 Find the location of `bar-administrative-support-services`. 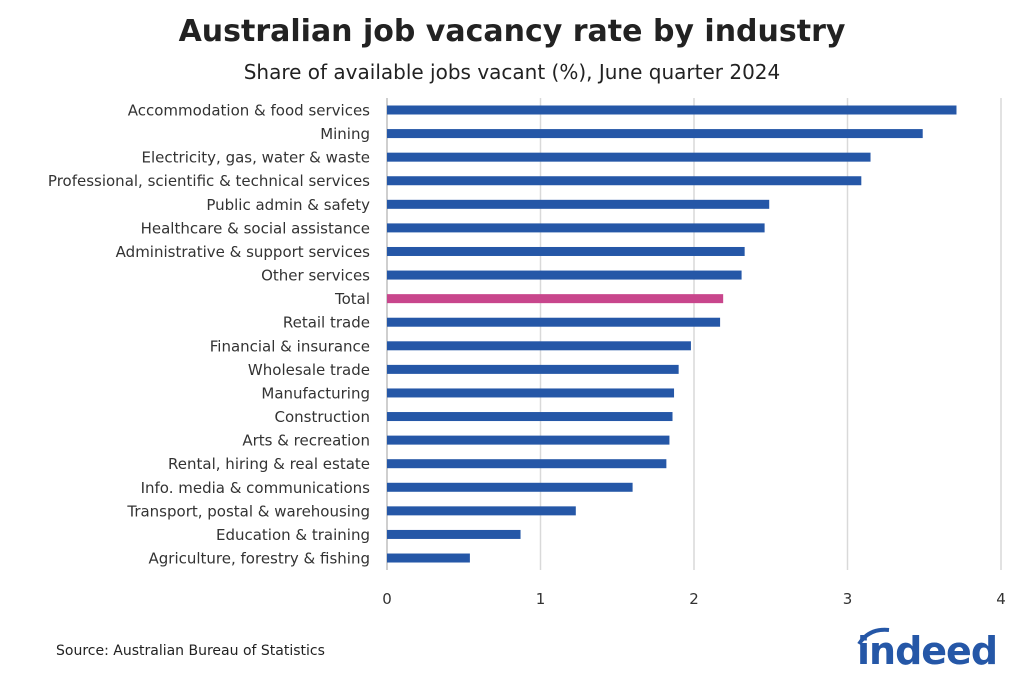

bar-administrative-support-services is located at coordinates (566, 251).